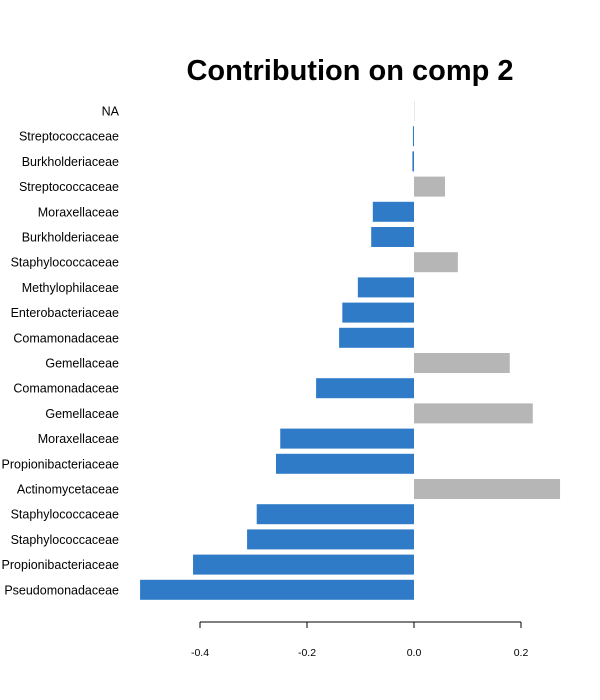 The height and width of the screenshot is (700, 600). Describe the element at coordinates (70, 162) in the screenshot. I see `category-label-3: Burkholderiaceae` at that location.